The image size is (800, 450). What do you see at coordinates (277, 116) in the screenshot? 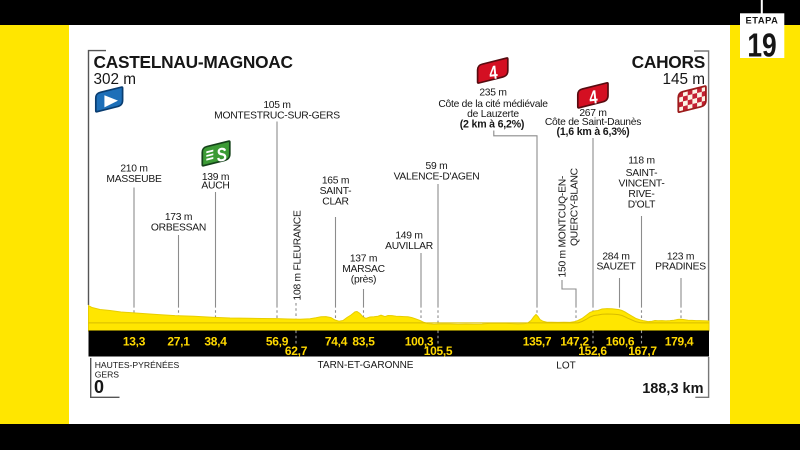
I see `svg-text: MONTESTRUC-SUR-GERS` at bounding box center [277, 116].